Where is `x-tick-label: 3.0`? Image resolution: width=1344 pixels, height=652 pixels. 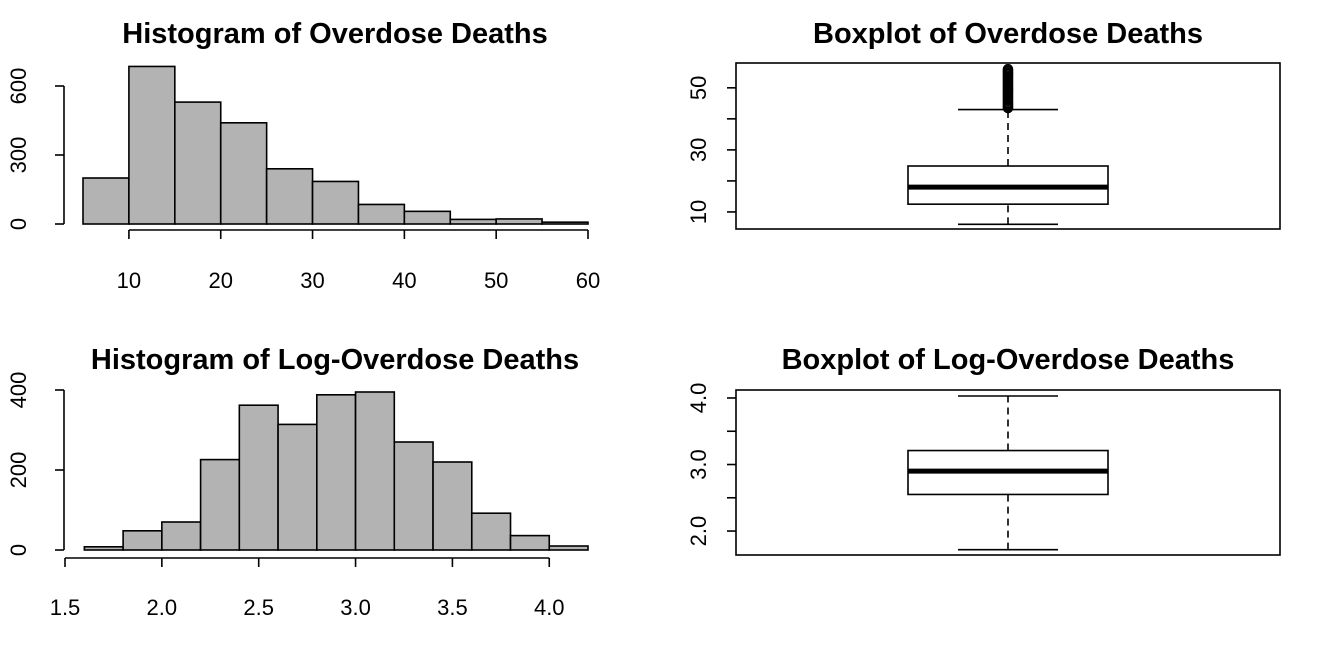 x-tick-label: 3.0 is located at coordinates (355, 607).